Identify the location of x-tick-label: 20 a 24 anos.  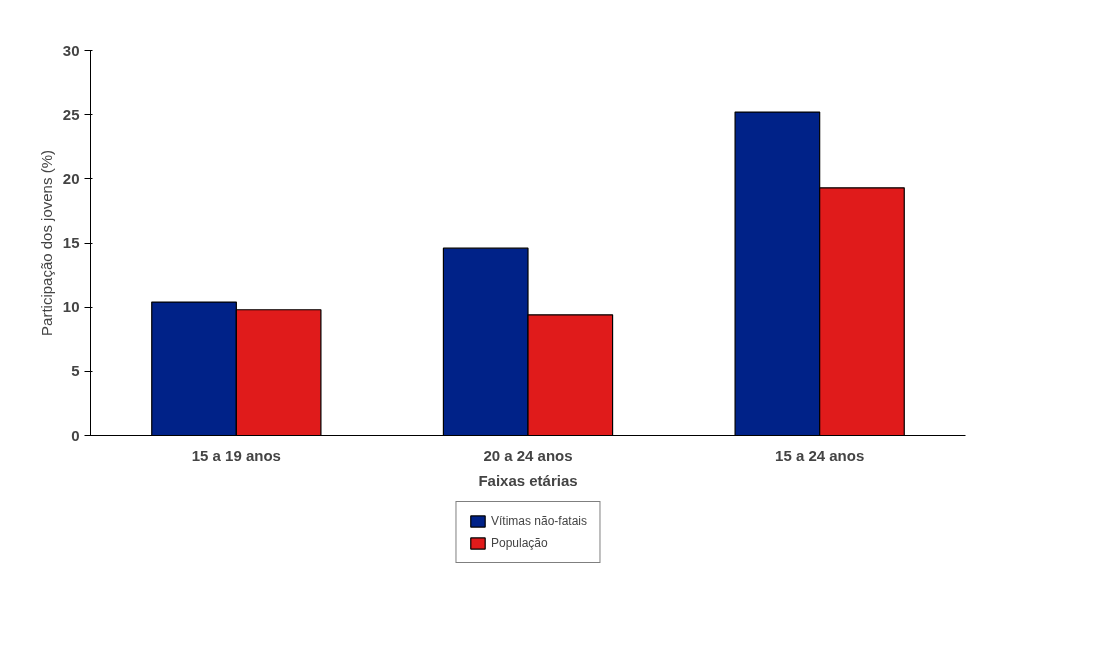
(528, 455).